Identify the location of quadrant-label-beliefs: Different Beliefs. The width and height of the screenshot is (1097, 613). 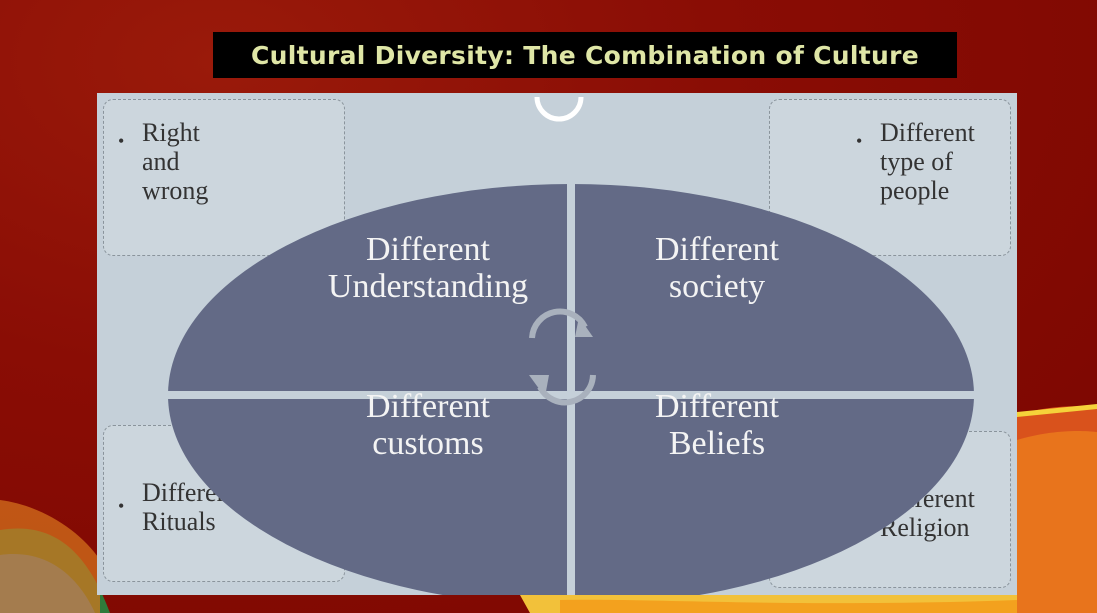
(717, 425).